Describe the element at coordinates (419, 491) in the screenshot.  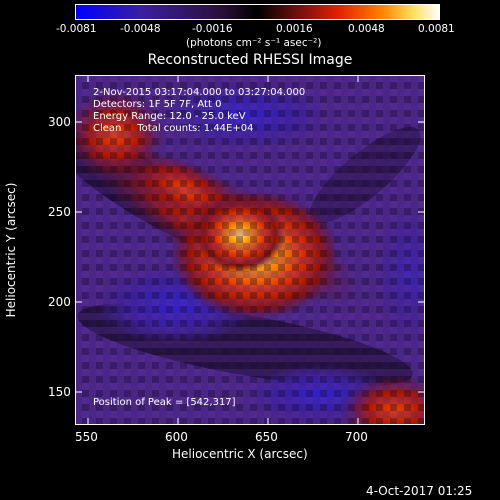
I see `footer-date: 4-Oct-2017 01:25` at that location.